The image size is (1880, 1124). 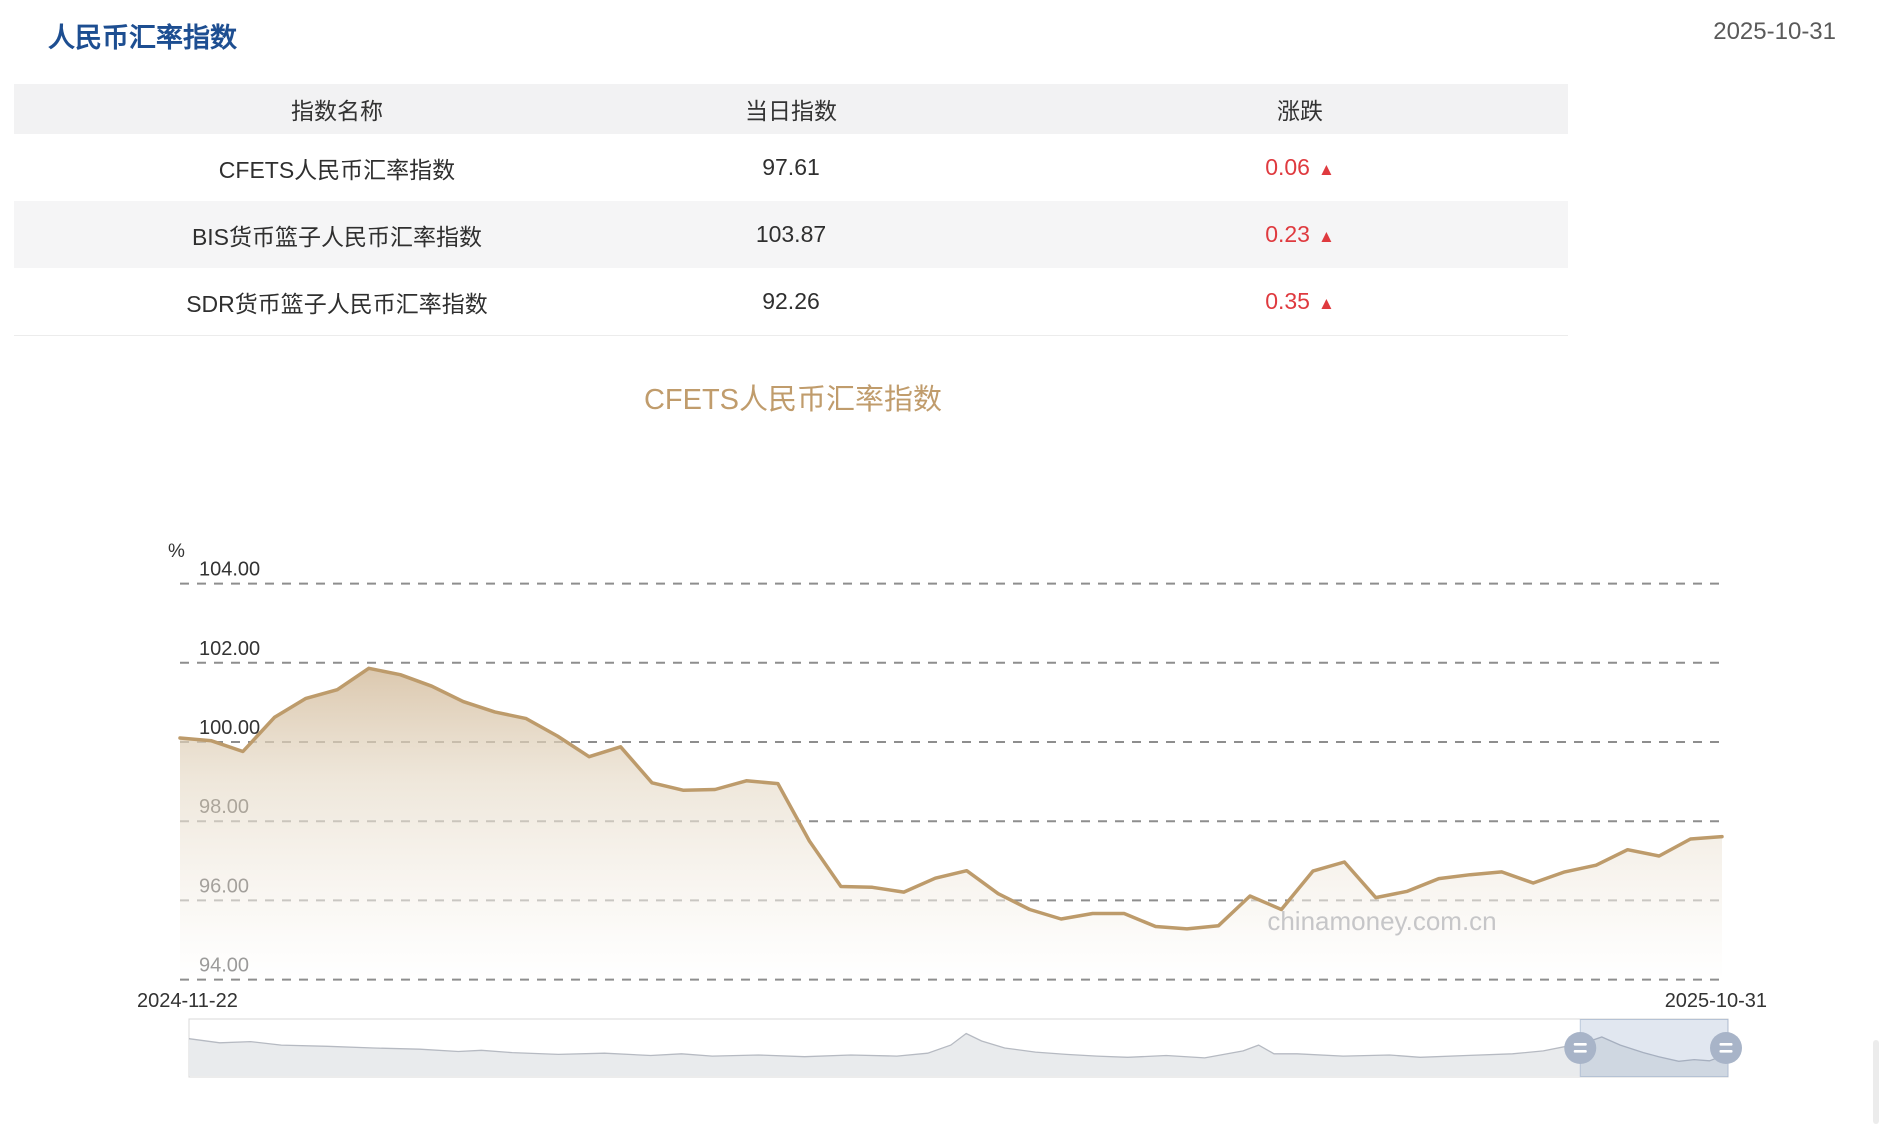 What do you see at coordinates (337, 236) in the screenshot?
I see `index-name-cell: BIS货币篮子人民币汇率指数` at bounding box center [337, 236].